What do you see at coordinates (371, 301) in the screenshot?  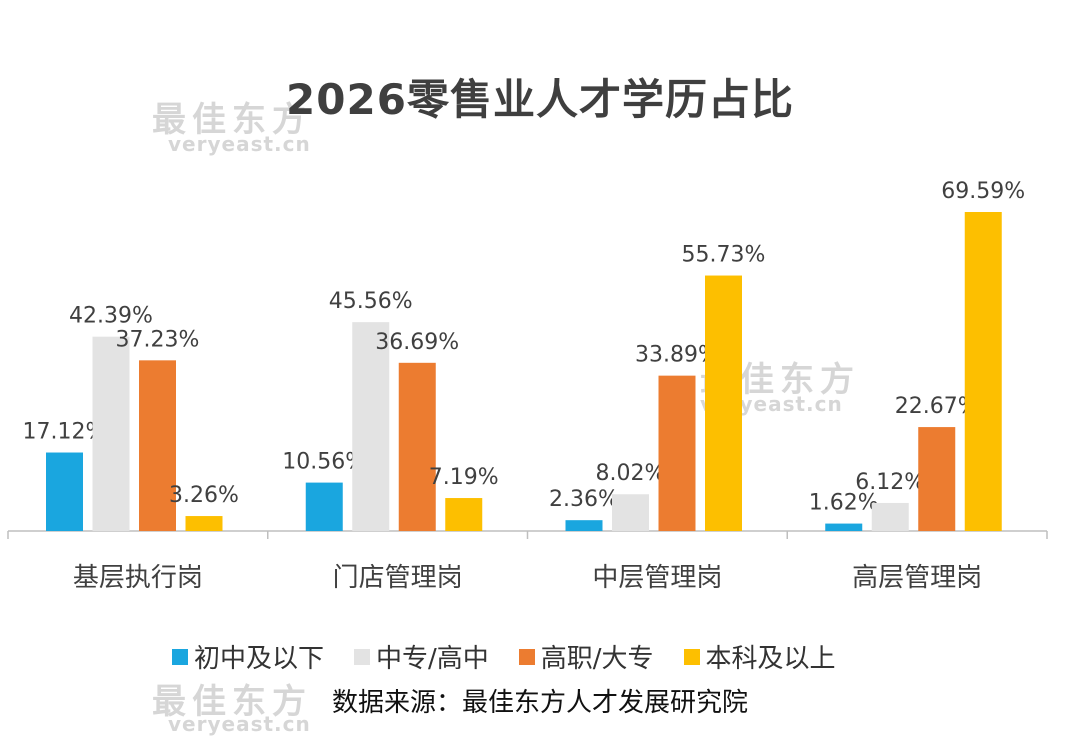 I see `data-label: 45.56%` at bounding box center [371, 301].